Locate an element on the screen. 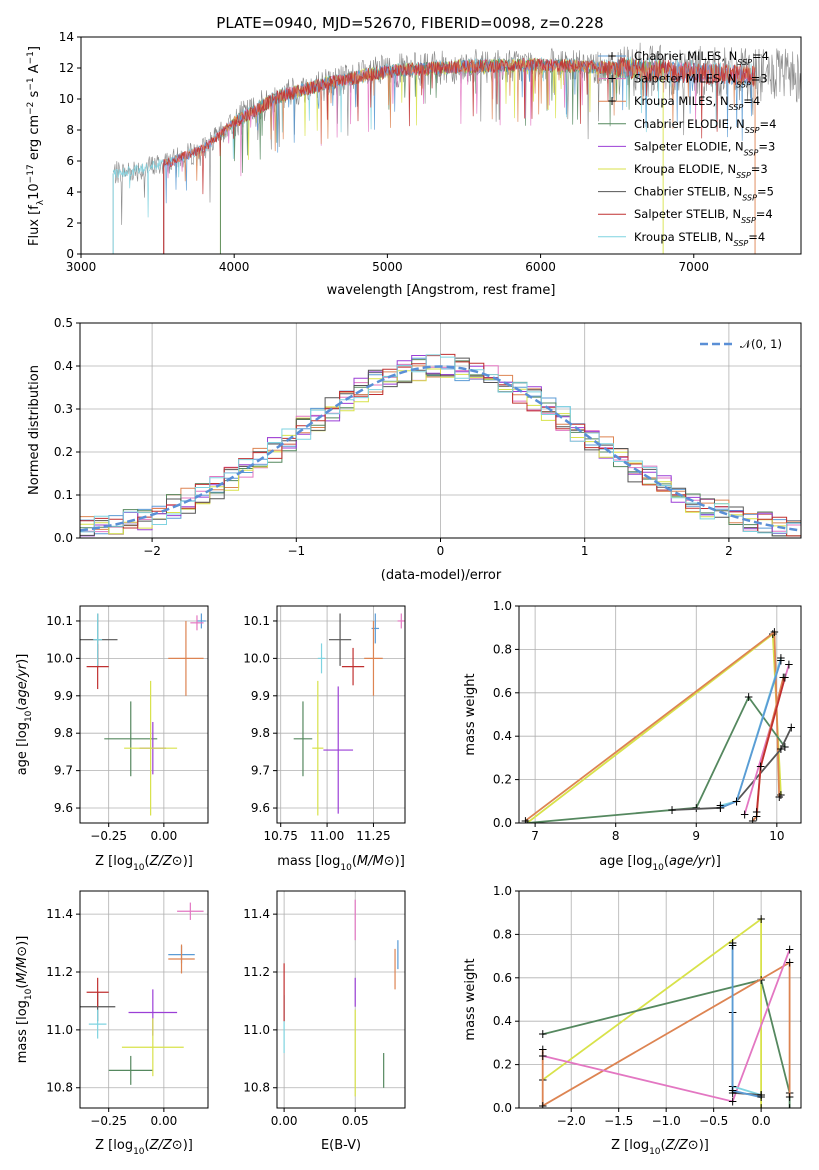  mass-vs-EBV-axes: 0.00 0.05 10.8 11.0 11.2 11.4 is located at coordinates (324, 1009).